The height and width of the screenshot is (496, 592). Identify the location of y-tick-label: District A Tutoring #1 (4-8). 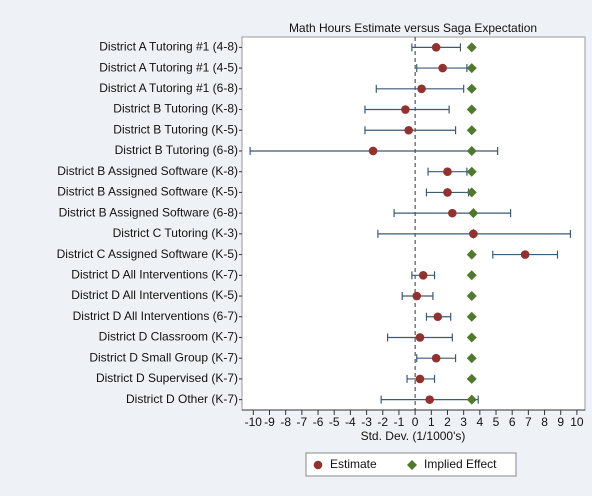
(168, 47).